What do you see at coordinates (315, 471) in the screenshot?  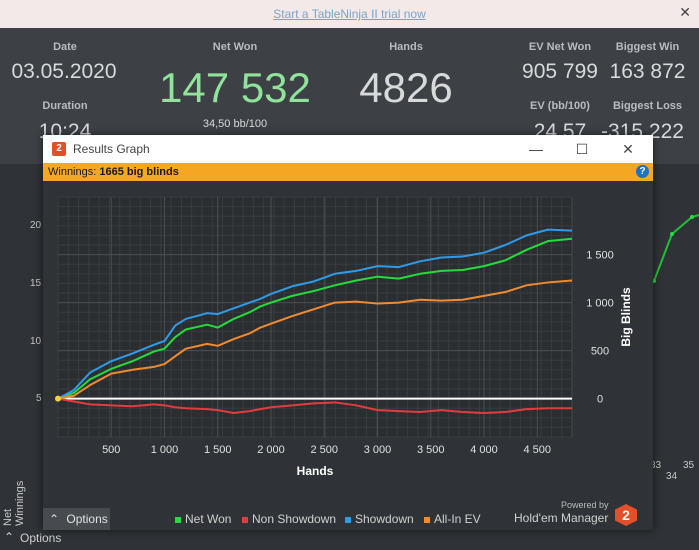 I see `x-axis-title: Hands` at bounding box center [315, 471].